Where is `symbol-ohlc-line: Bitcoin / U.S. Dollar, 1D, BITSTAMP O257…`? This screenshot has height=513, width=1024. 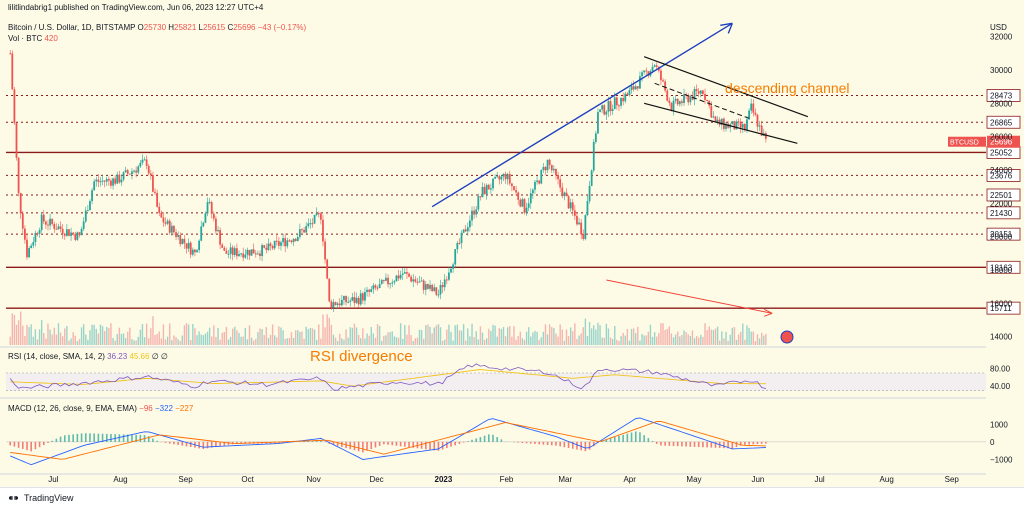
symbol-ohlc-line: Bitcoin / U.S. Dollar, 1D, BITSTAMP O257… is located at coordinates (157, 27).